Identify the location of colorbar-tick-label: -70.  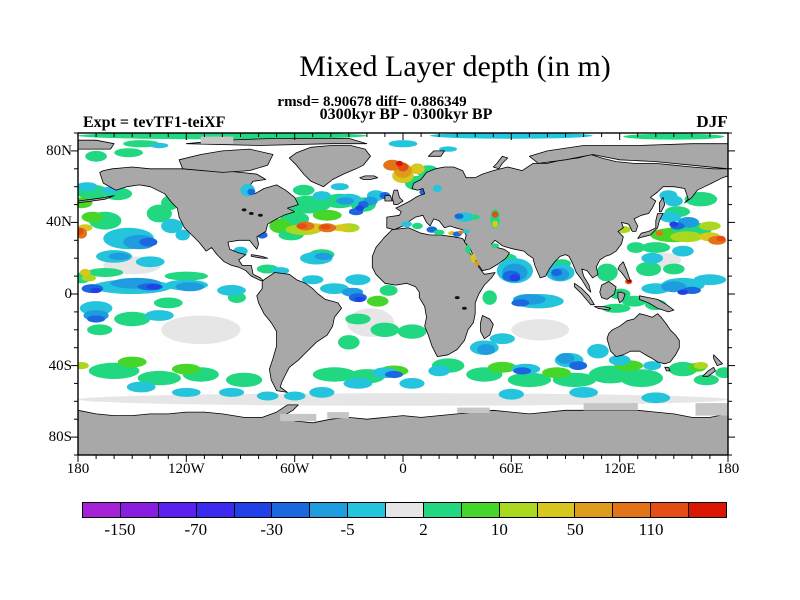
(196, 529).